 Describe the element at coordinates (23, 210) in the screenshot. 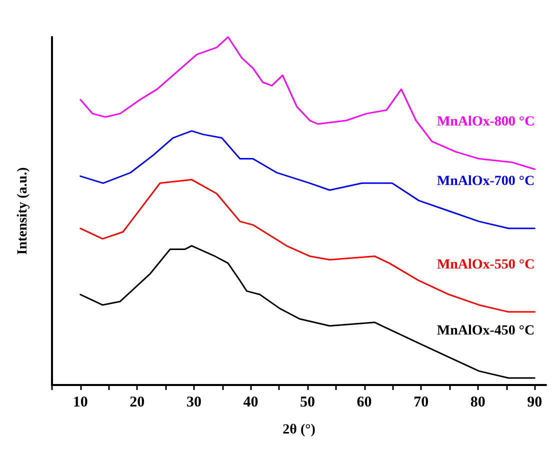

I see `y-axis-title: Intensity (a.u.)` at that location.